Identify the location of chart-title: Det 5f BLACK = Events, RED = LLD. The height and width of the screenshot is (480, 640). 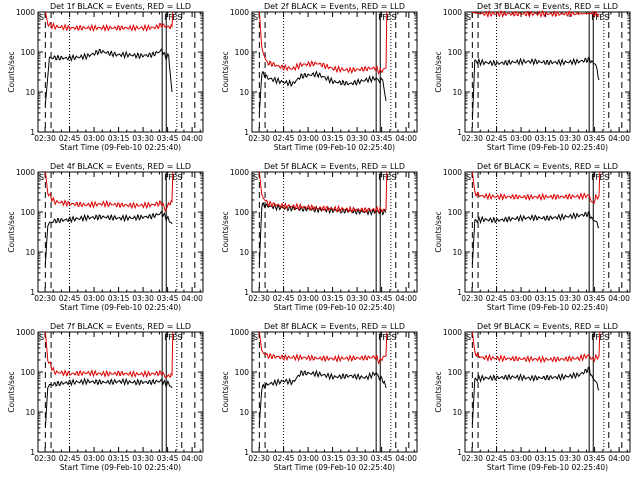
(334, 166).